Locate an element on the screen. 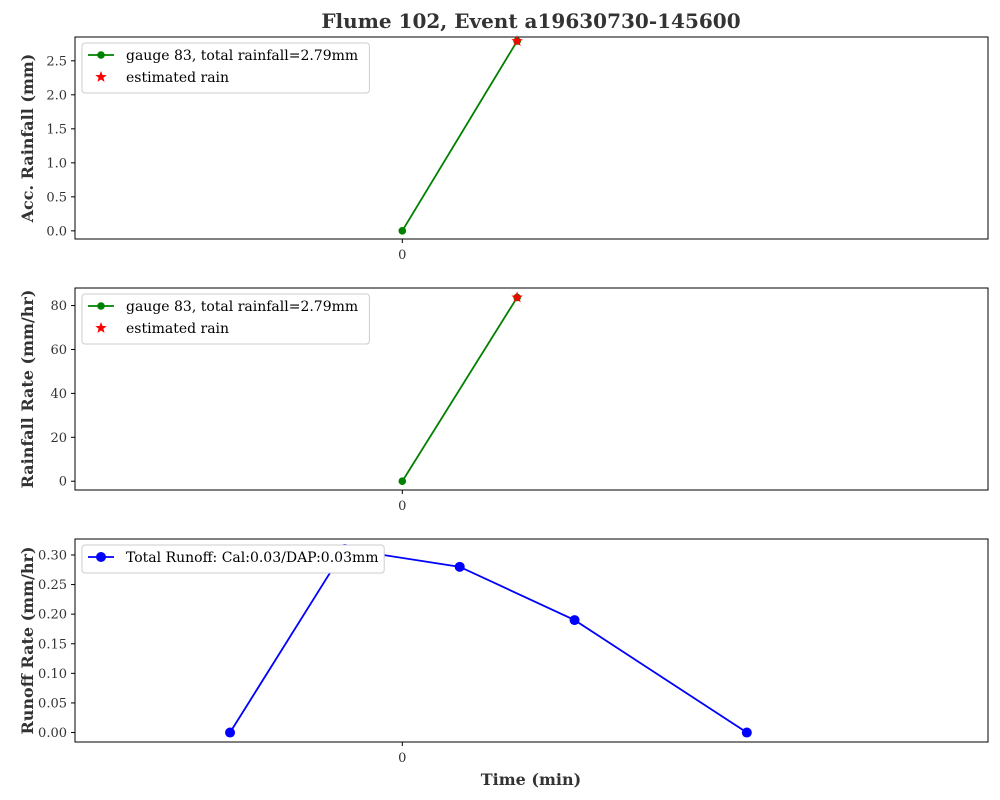 This screenshot has height=800, width=1000. y-tick-label: 1.0 is located at coordinates (56, 163).